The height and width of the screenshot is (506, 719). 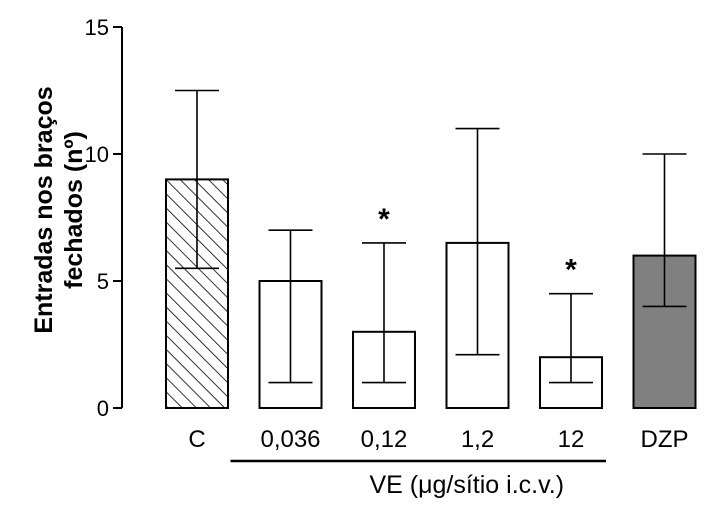 I want to click on y-tick-label: 10, so click(x=97, y=154).